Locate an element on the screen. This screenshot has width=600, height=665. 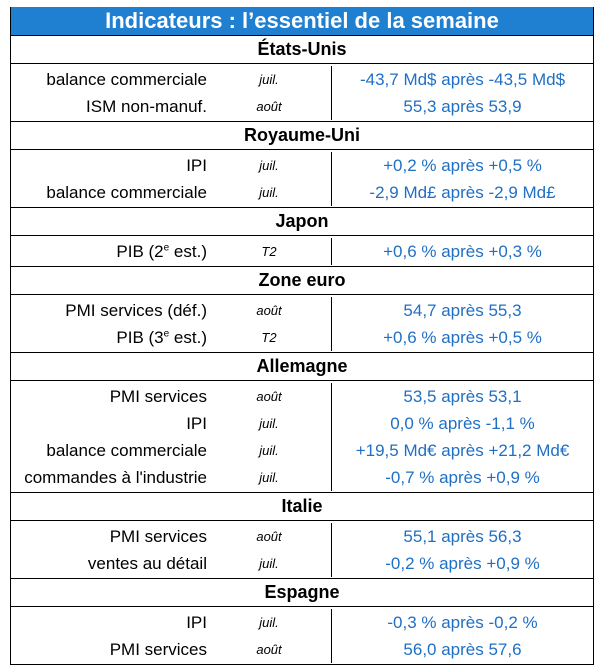
table-row: PMI services (déf.) août 54,7 après 55,3 is located at coordinates (302, 310).